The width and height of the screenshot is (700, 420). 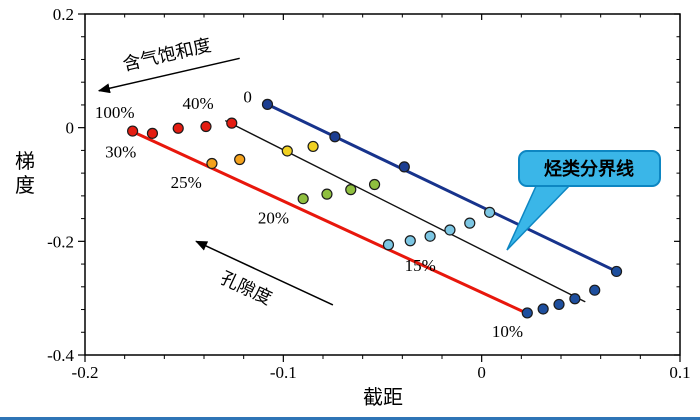 I want to click on callout-pointer, so click(x=539, y=217).